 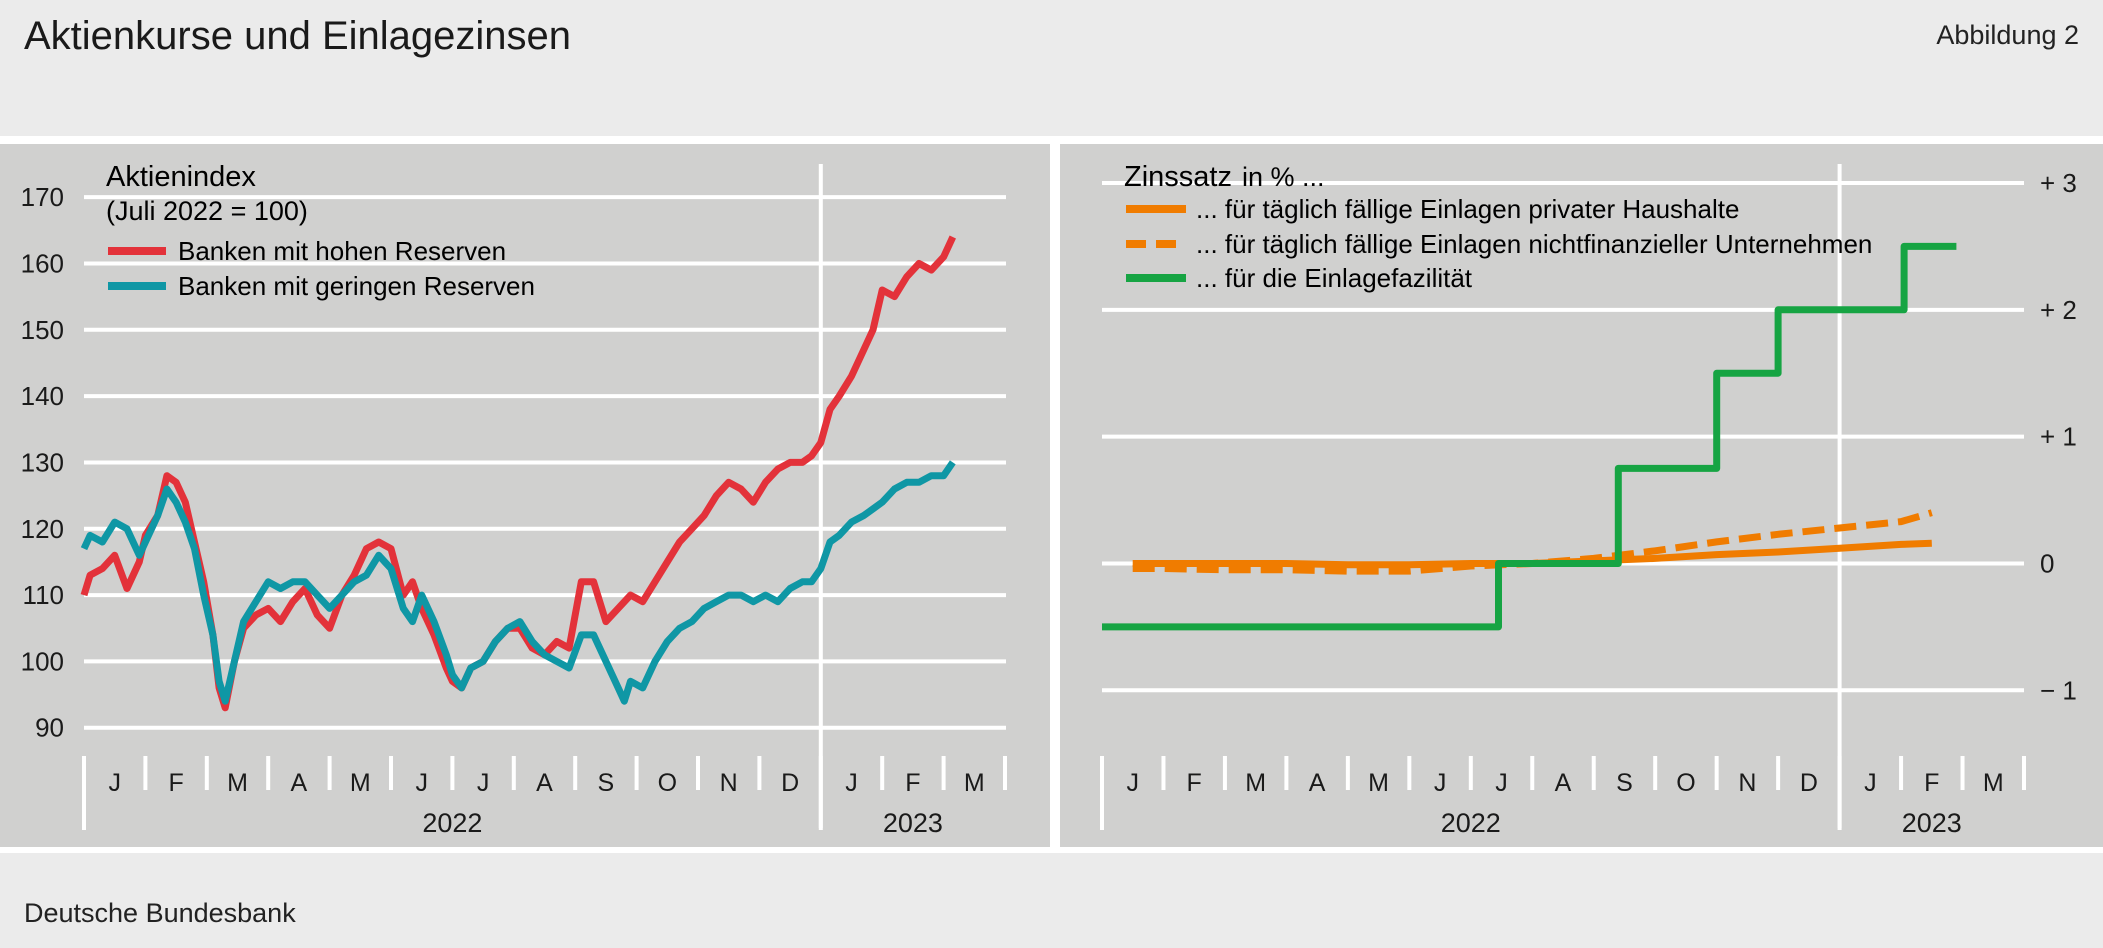 I want to click on right-y-tick-labels: − 1 0 + 1 + 2 + 3, so click(x=2058, y=436).